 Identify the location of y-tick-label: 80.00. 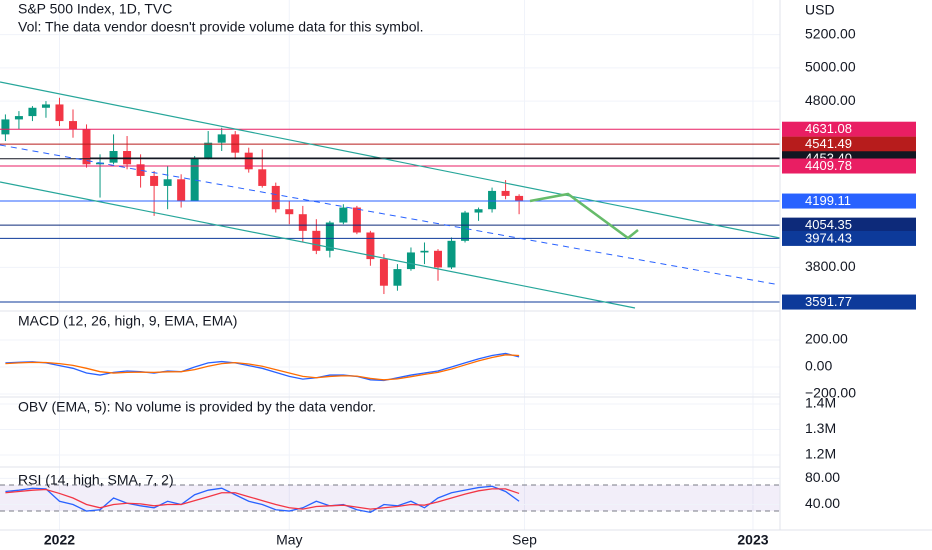
(822, 477).